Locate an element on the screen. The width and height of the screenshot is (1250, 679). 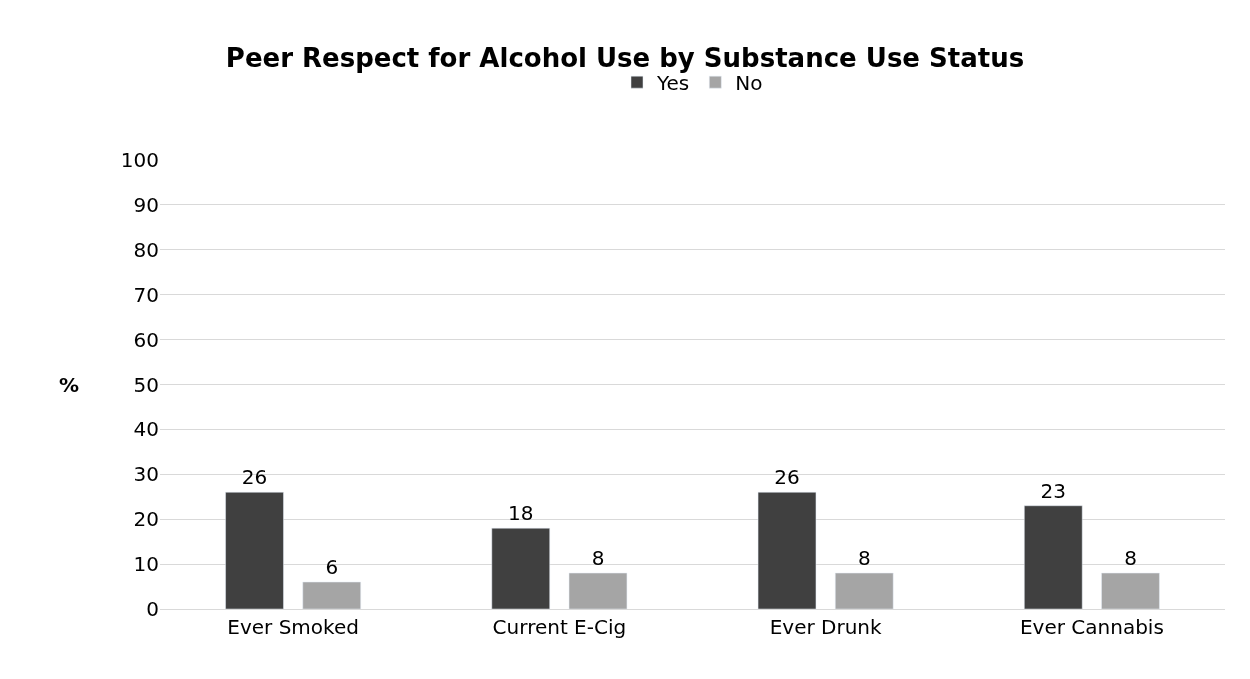
x-tick-label: Current E-Cig is located at coordinates (559, 627).